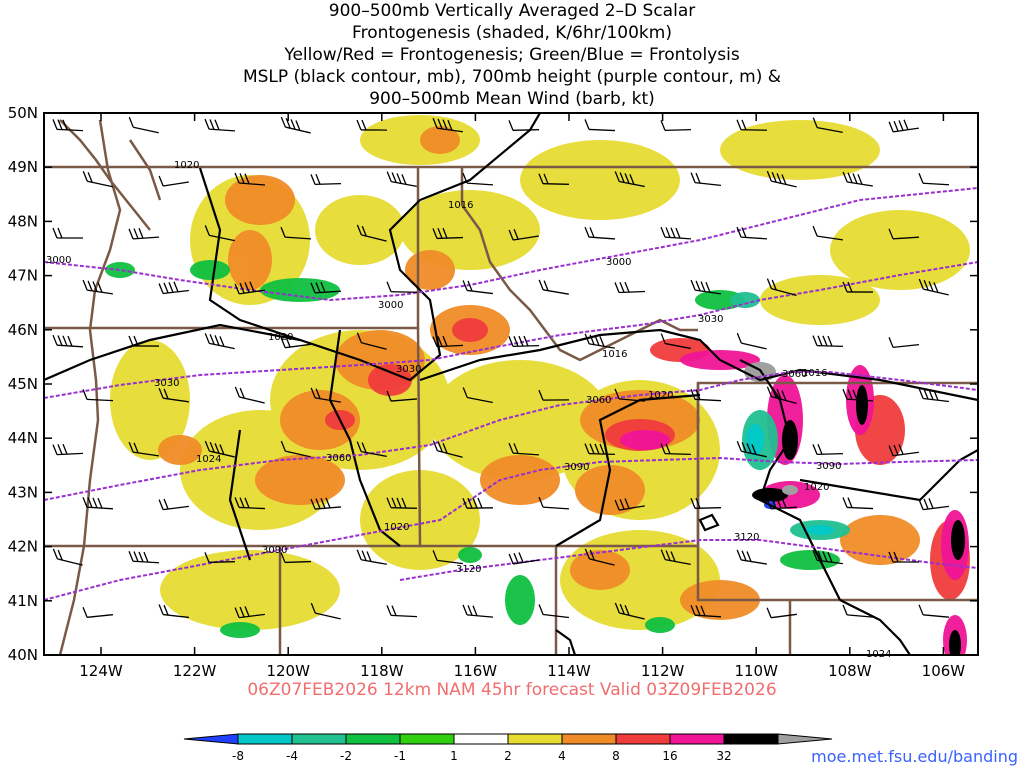  Describe the element at coordinates (512, 33) in the screenshot. I see `title-line-2: Frontogenesis (shaded, K/6hr/100km)` at that location.